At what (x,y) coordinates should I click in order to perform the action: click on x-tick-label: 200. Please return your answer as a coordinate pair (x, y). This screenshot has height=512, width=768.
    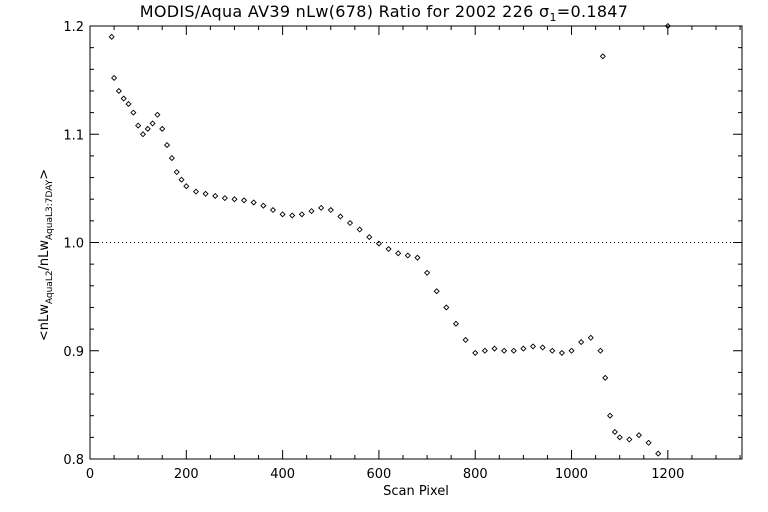
    Looking at the image, I should click on (186, 474).